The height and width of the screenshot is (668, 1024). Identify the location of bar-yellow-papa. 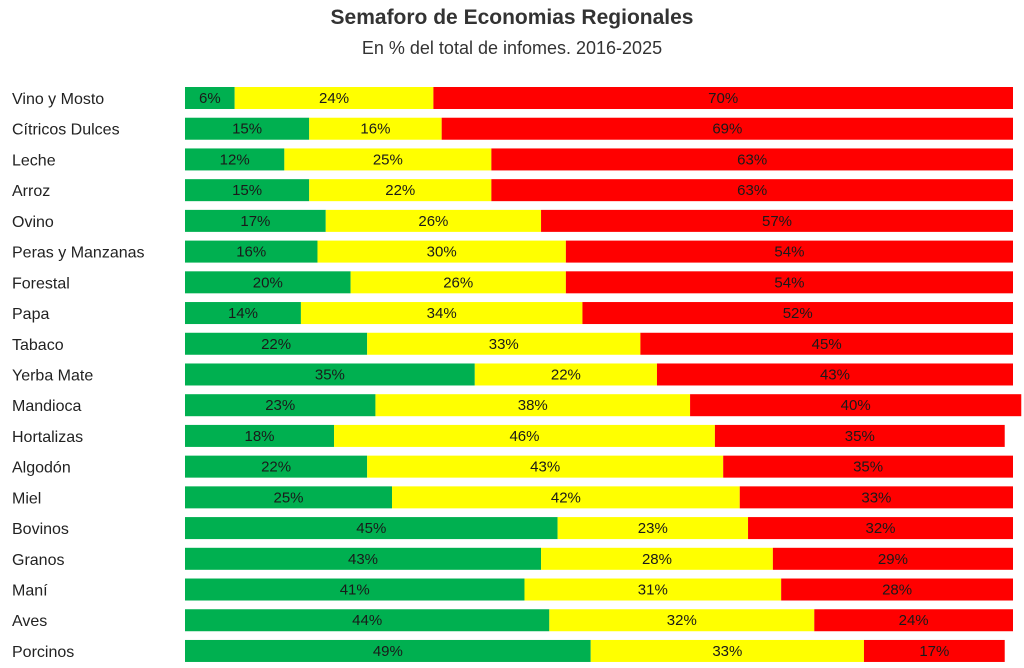
(441, 313).